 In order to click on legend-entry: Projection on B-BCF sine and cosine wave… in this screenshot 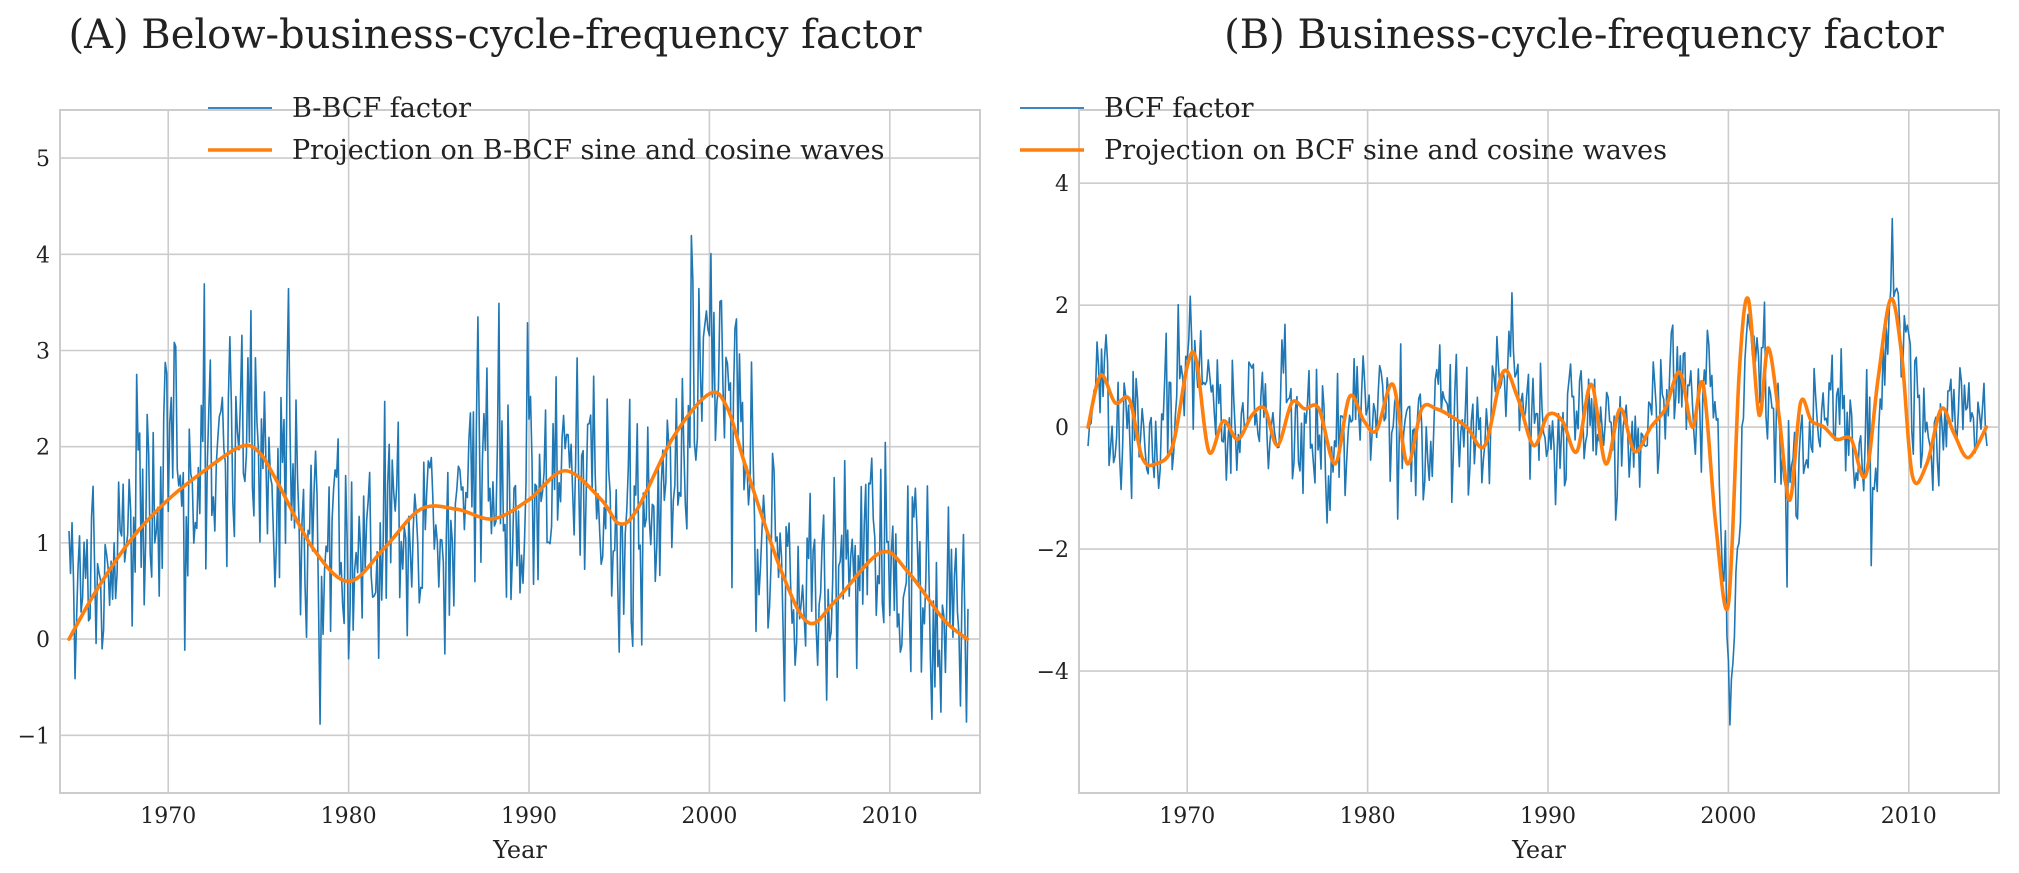, I will do `click(588, 150)`.